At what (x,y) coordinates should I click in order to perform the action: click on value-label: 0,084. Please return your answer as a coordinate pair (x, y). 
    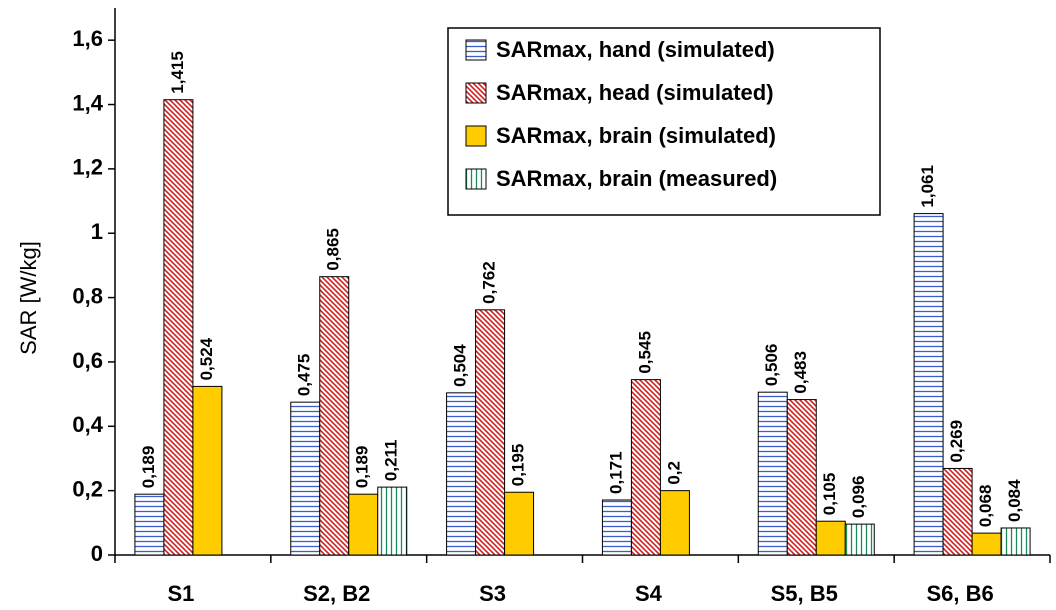
    Looking at the image, I should click on (1014, 500).